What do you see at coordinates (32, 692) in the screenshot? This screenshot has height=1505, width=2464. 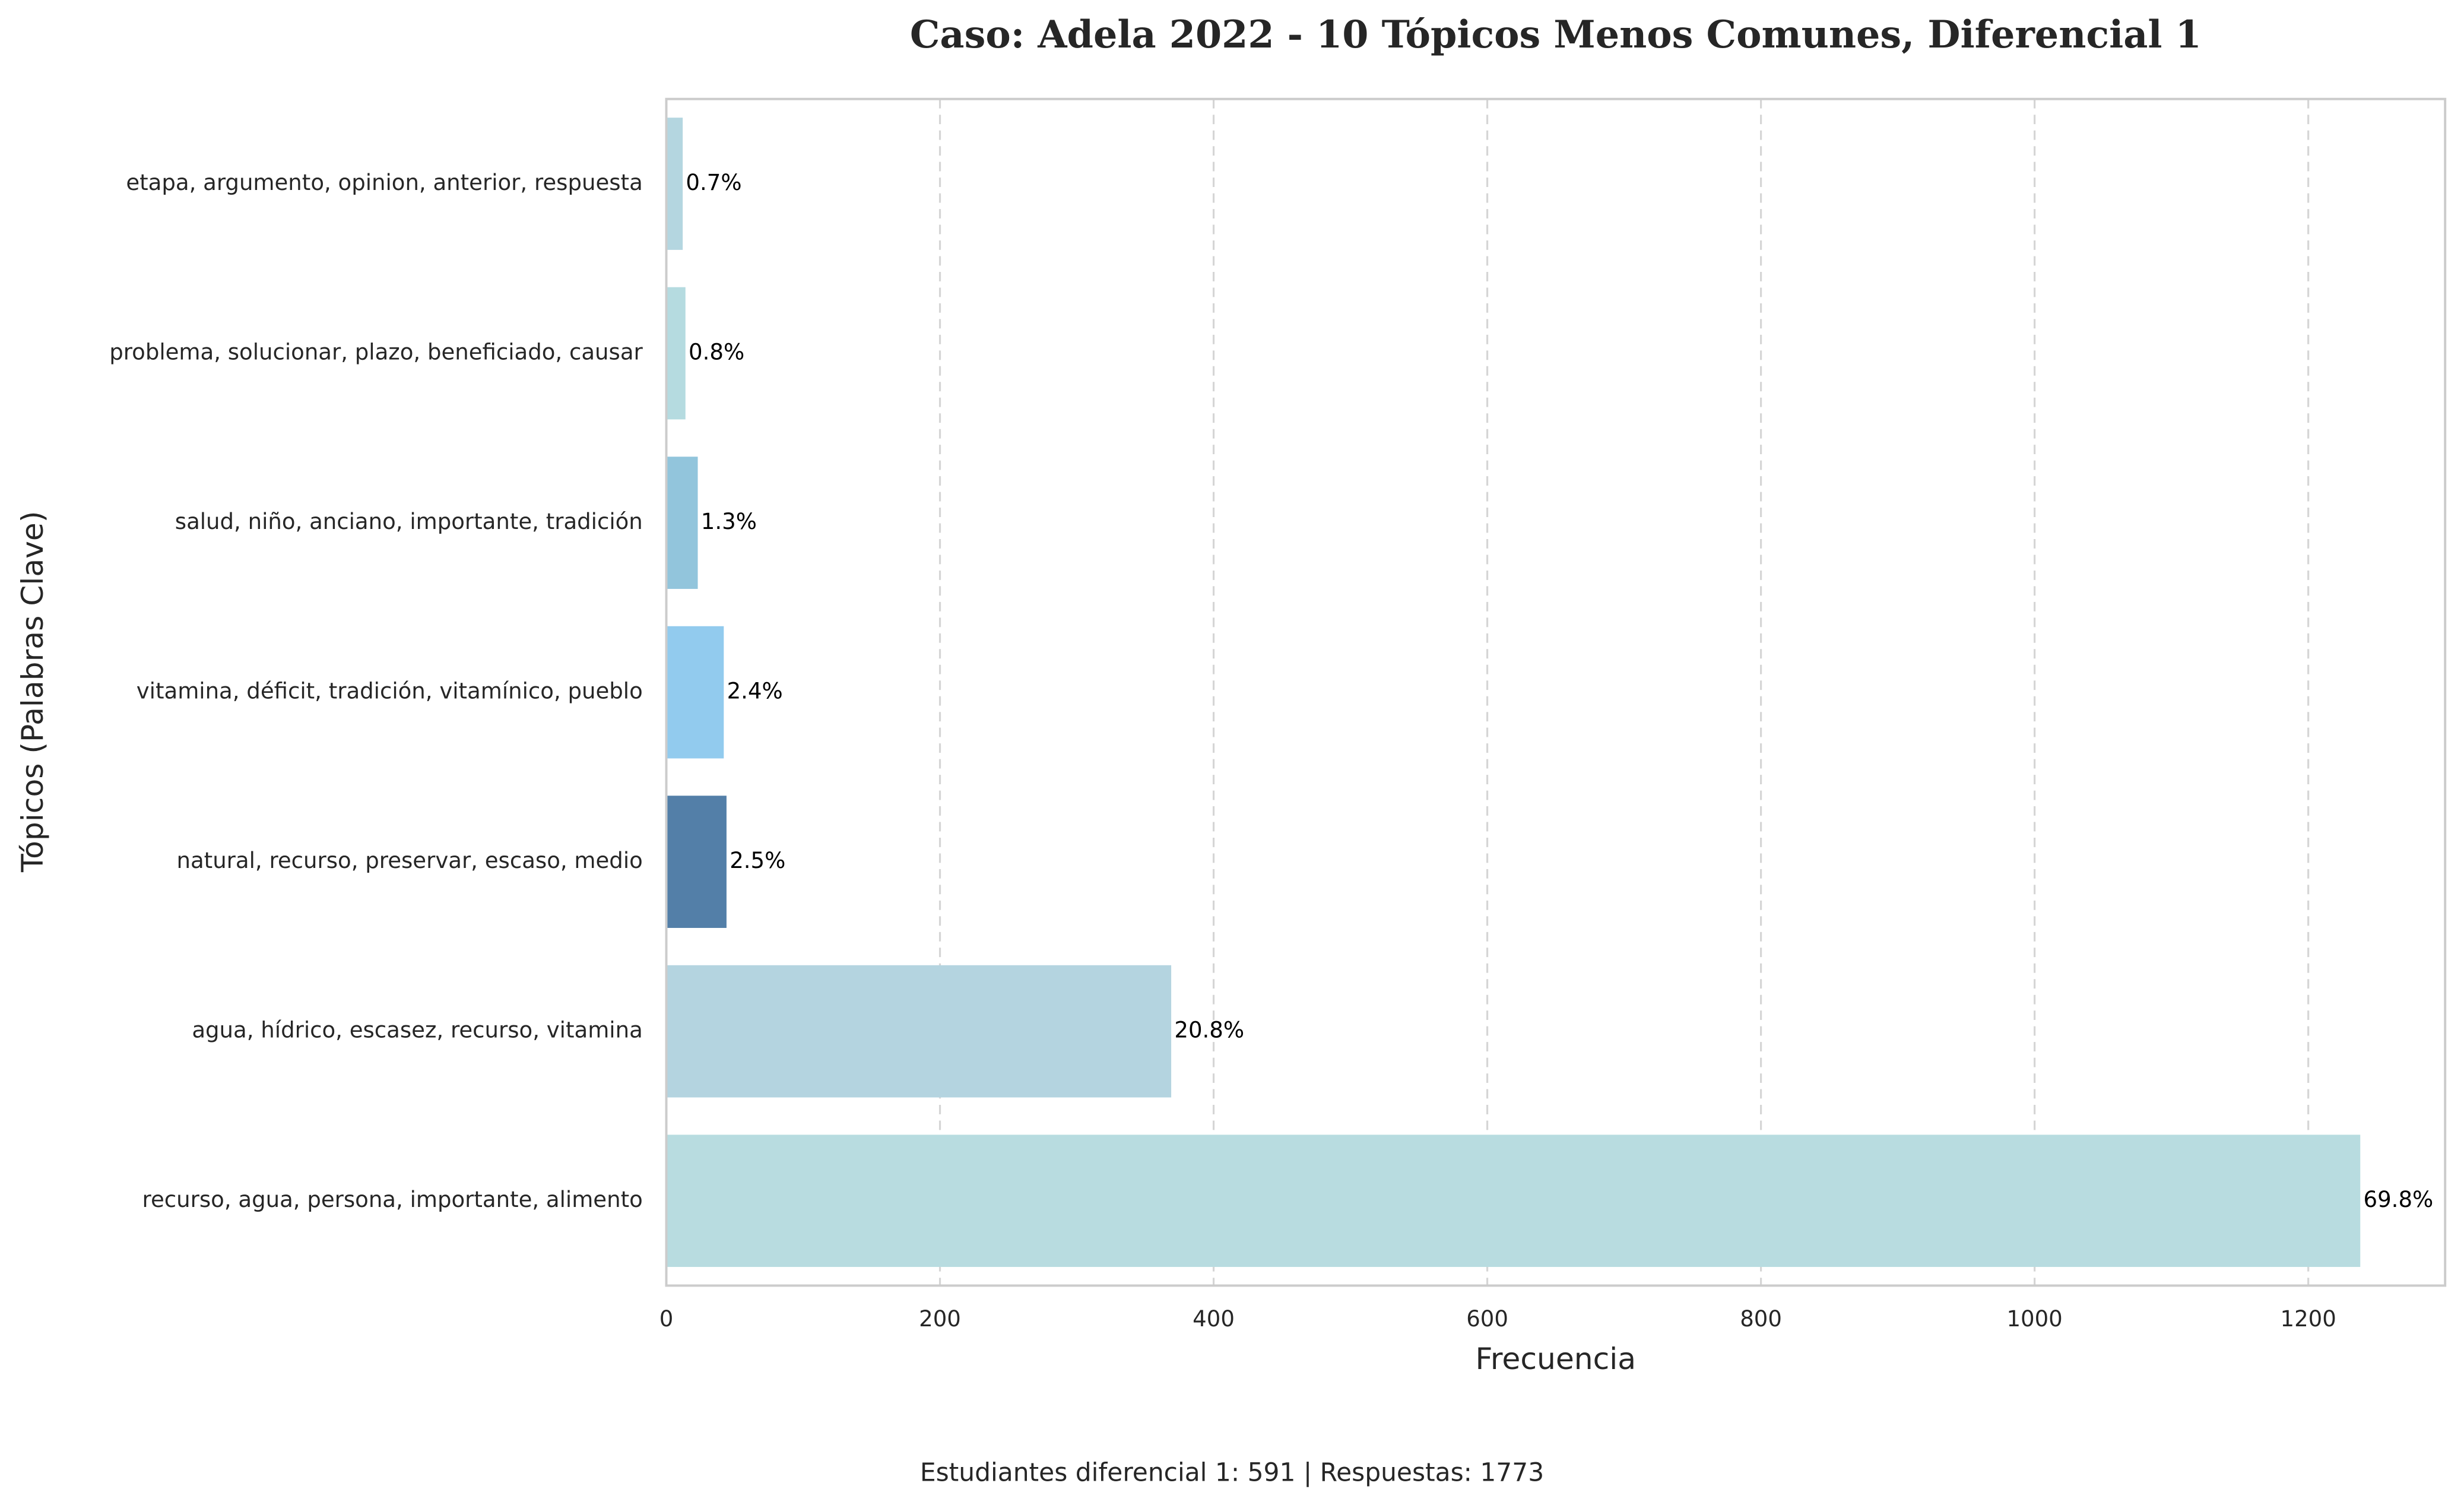 I see `y-axis-label: Tópicos (Palabras Clave)` at bounding box center [32, 692].